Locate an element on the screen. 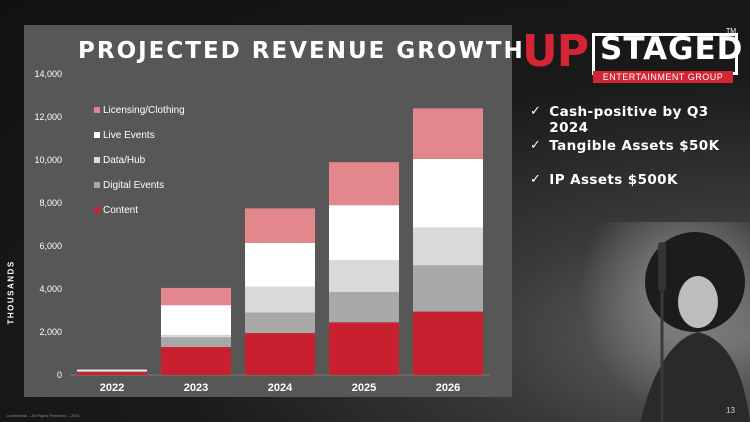 Image resolution: width=750 pixels, height=422 pixels. logo-subtitle: ENTERTAINMENT GROUP is located at coordinates (663, 77).